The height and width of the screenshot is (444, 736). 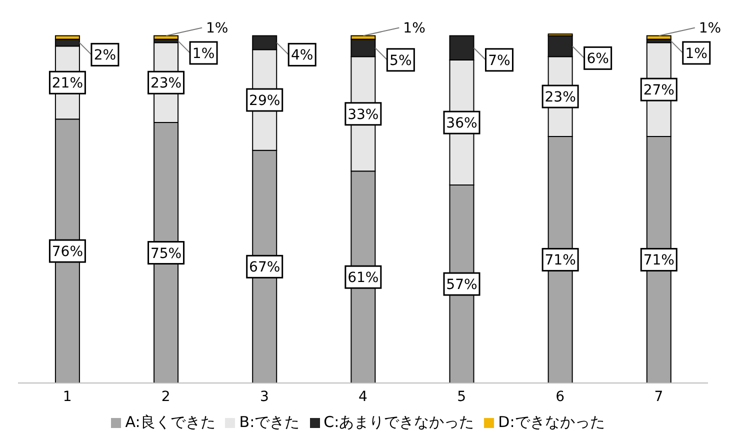 What do you see at coordinates (401, 60) in the screenshot?
I see `data-label: 5%` at bounding box center [401, 60].